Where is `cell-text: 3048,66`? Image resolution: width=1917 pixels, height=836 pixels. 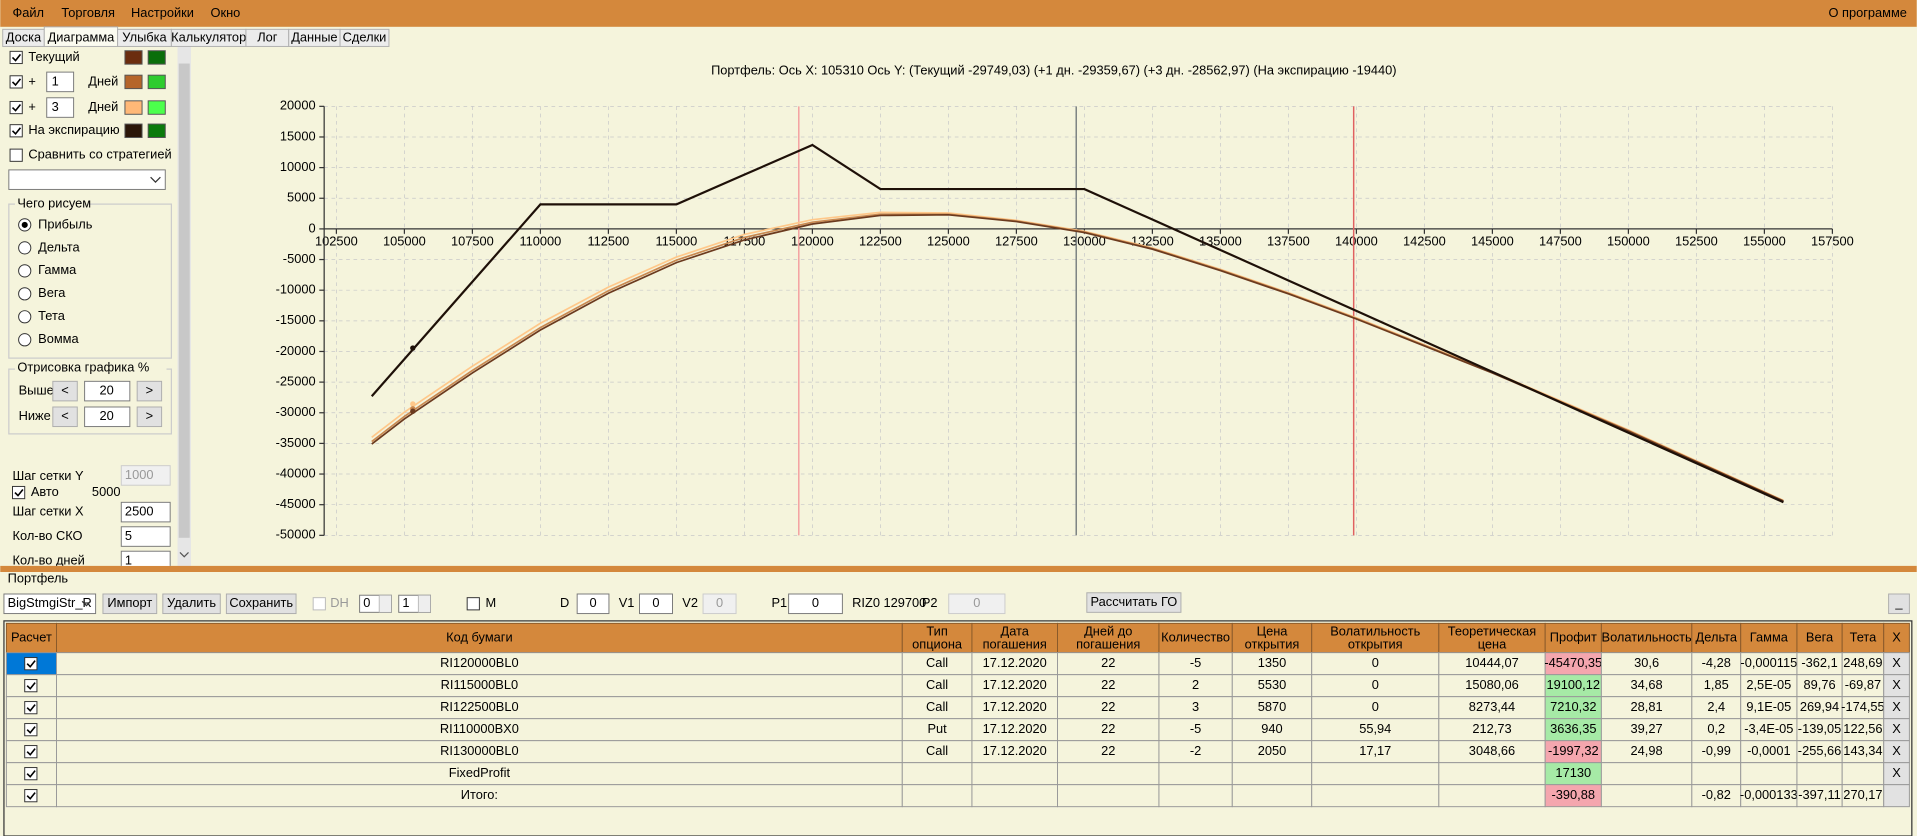
cell-text: 3048,66 is located at coordinates (1492, 750).